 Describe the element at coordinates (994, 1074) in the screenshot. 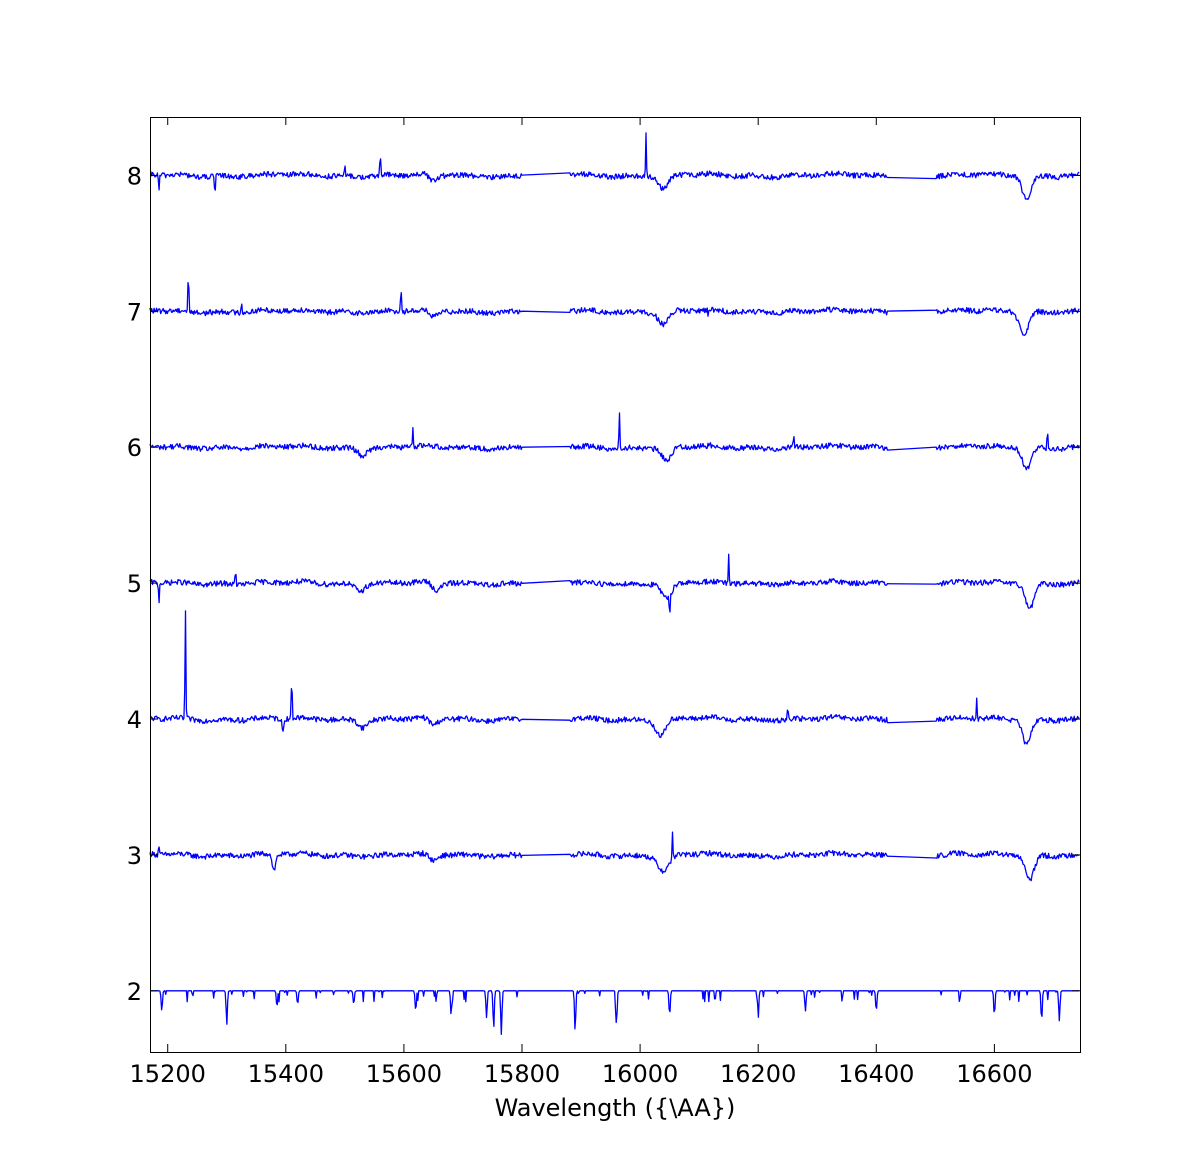

I see `x-tick-label: 16600` at that location.